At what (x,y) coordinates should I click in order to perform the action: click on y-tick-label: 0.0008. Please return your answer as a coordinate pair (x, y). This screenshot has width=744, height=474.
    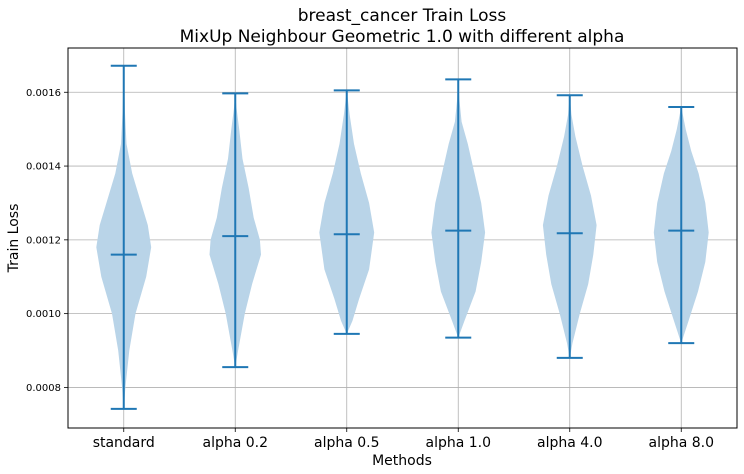
    Looking at the image, I should click on (43, 388).